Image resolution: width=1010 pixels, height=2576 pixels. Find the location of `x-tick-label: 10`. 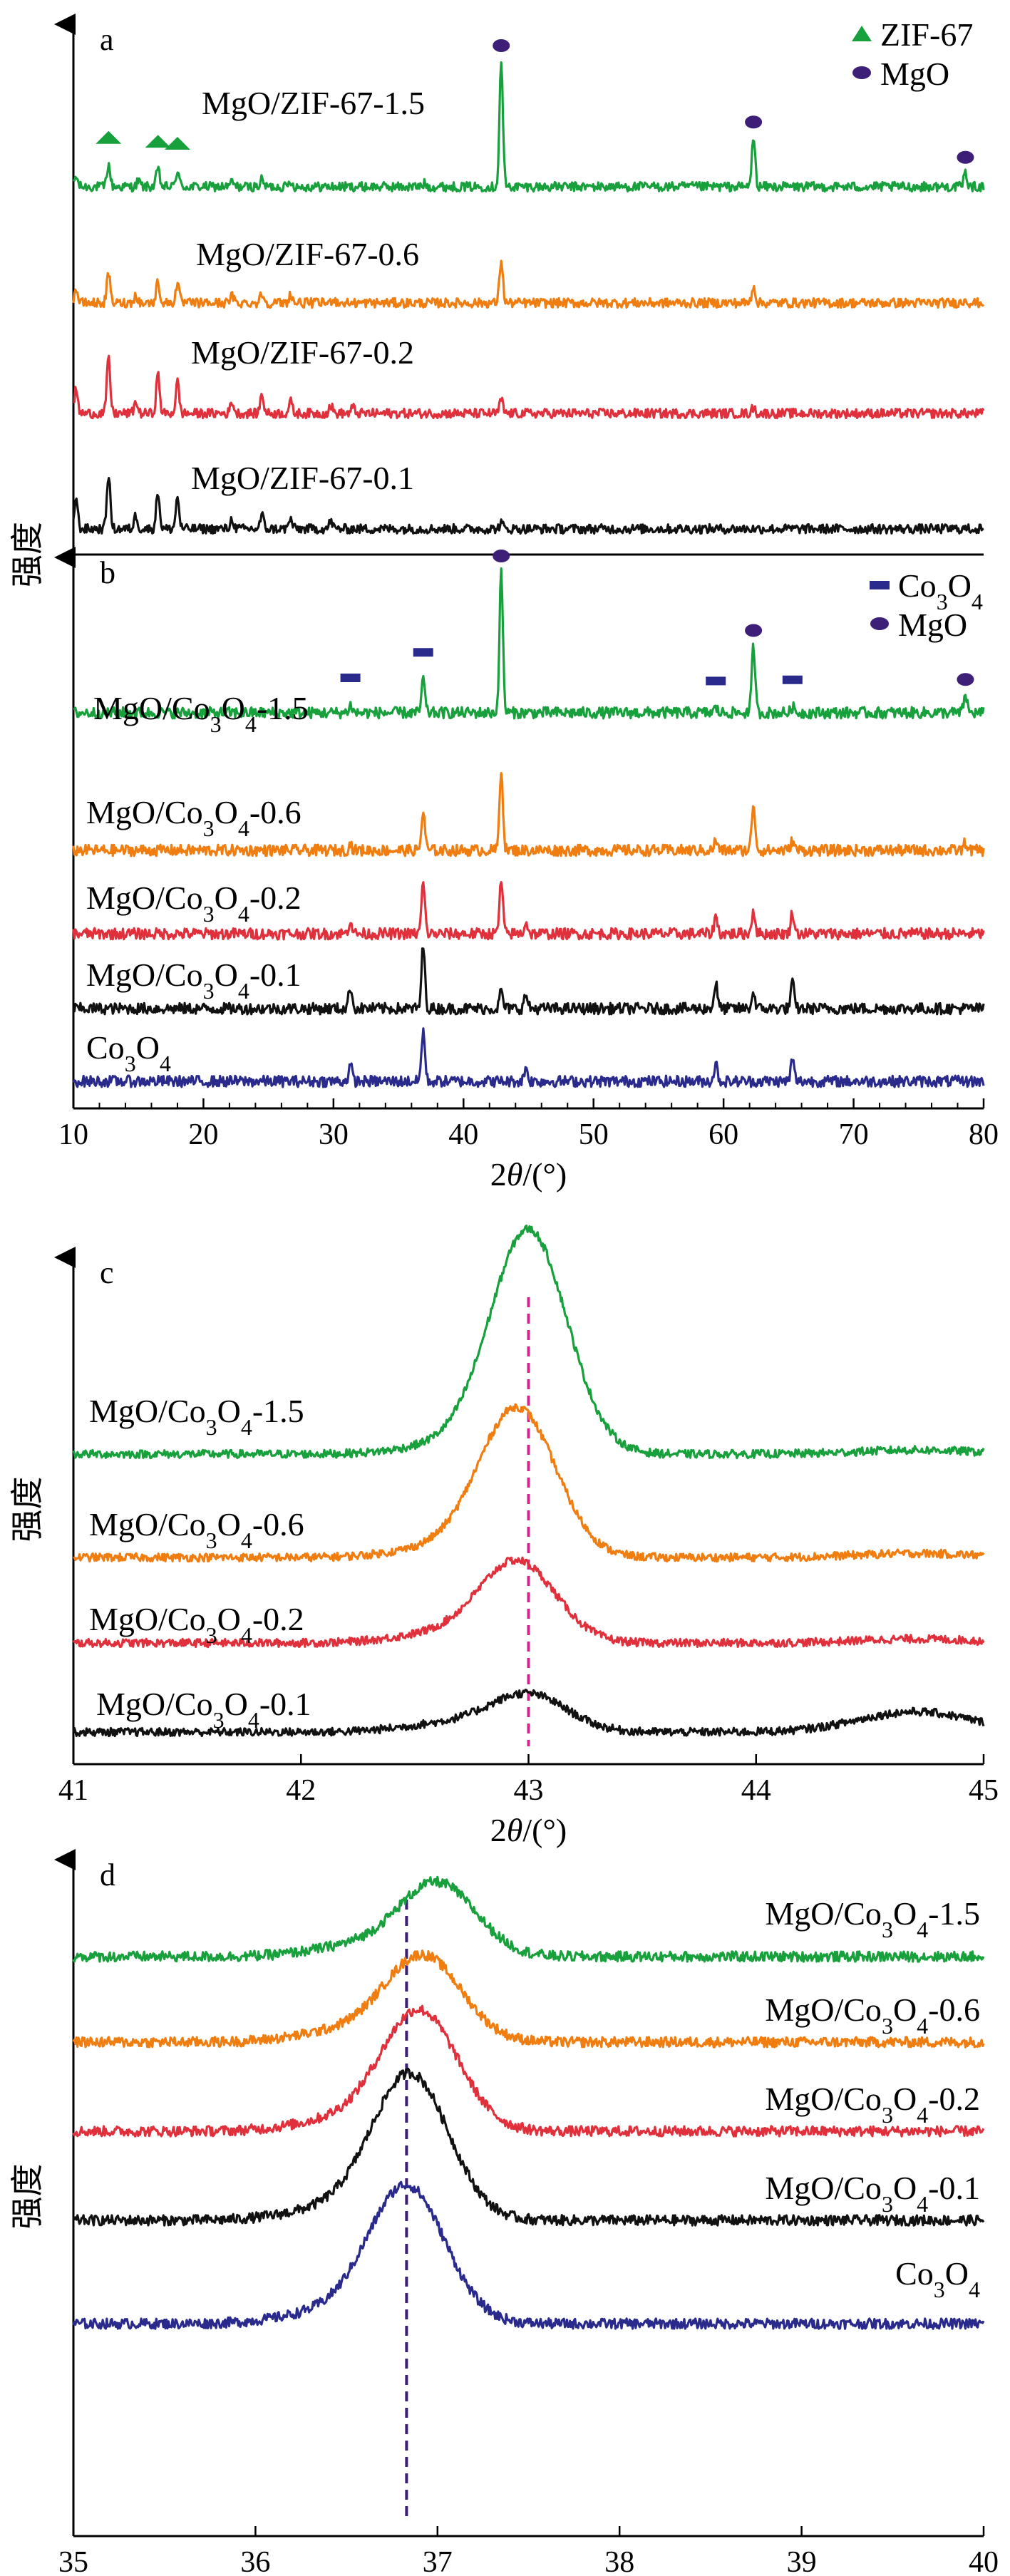

x-tick-label: 10 is located at coordinates (73, 1134).